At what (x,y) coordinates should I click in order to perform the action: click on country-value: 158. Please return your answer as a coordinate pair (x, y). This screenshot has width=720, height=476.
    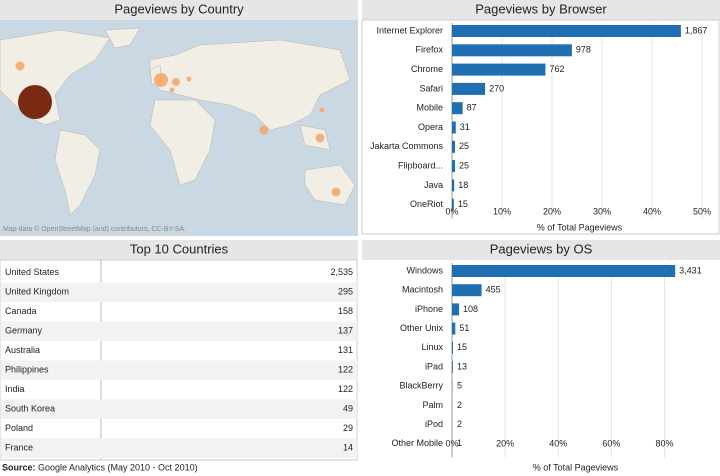
    Looking at the image, I should click on (345, 311).